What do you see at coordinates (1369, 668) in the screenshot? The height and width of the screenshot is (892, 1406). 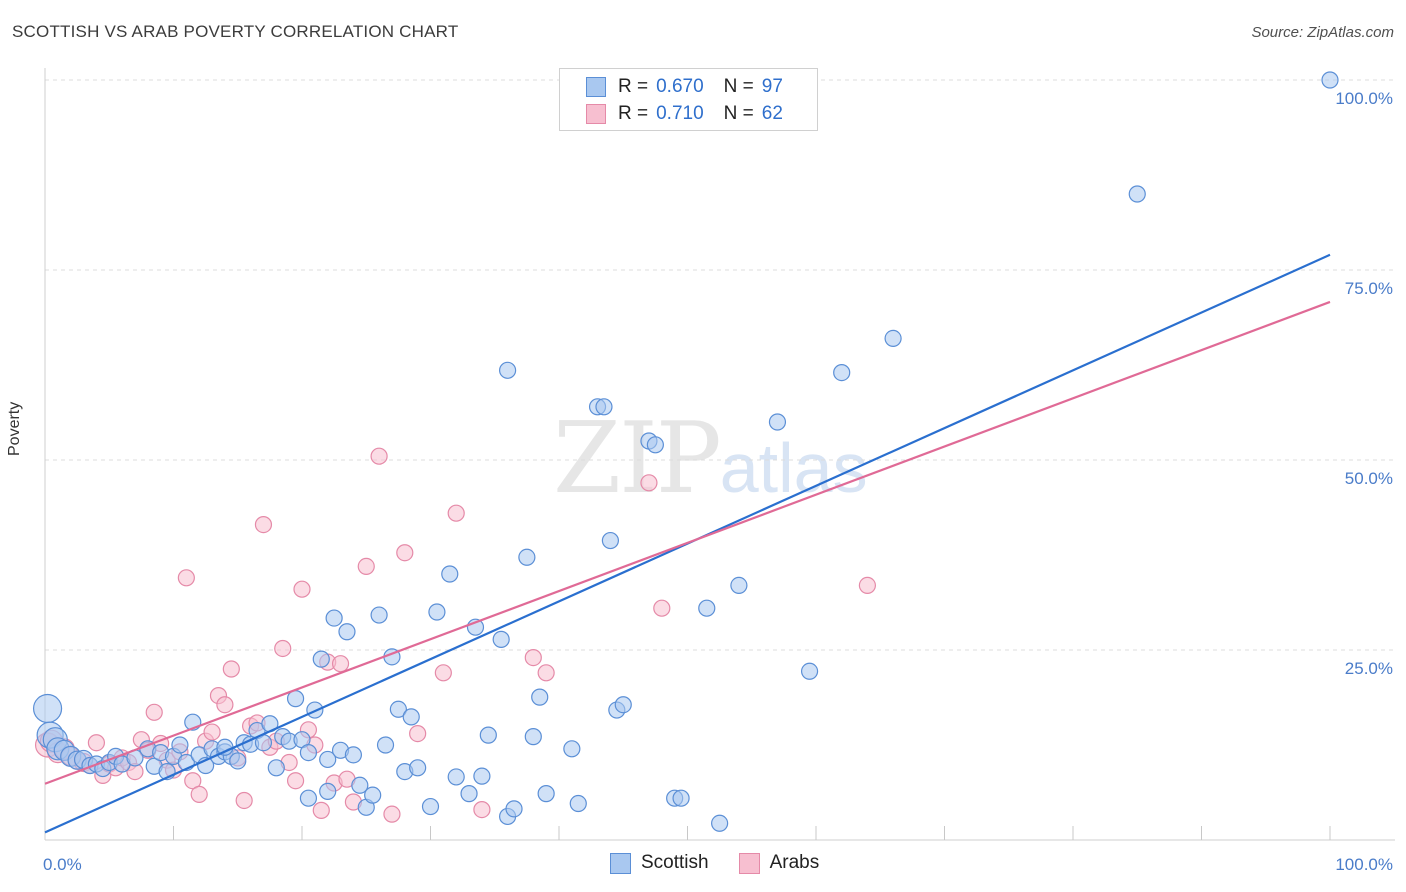 I see `y-tick-label: 25.0%` at bounding box center [1369, 668].